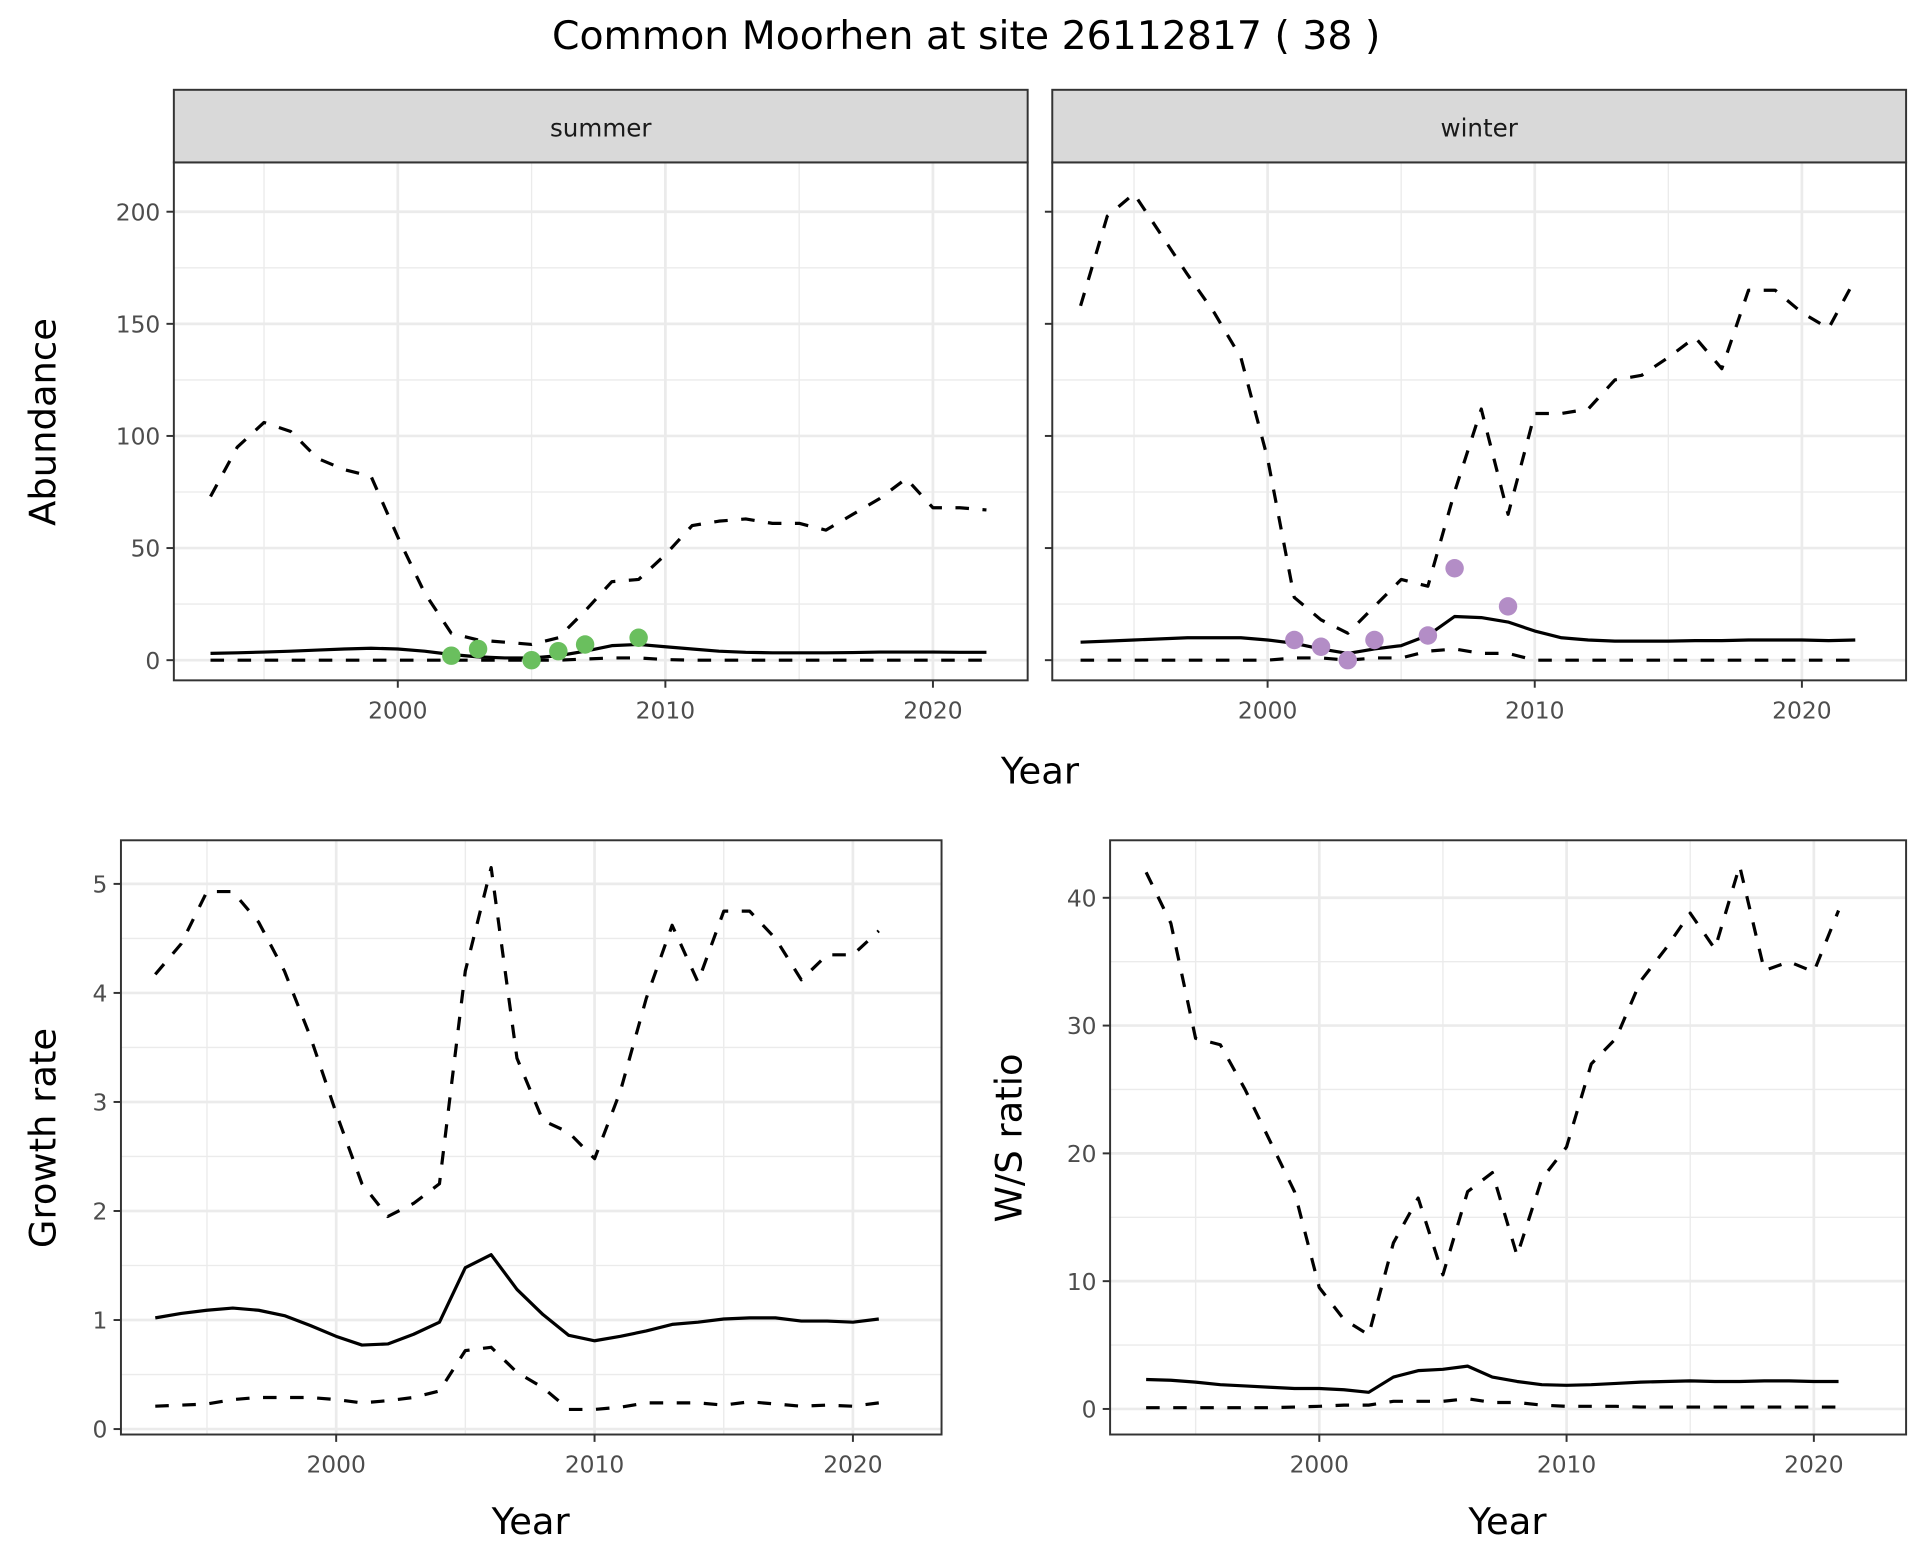 The height and width of the screenshot is (1560, 1920). What do you see at coordinates (146, 549) in the screenshot?
I see `y-tick-label: 50` at bounding box center [146, 549].